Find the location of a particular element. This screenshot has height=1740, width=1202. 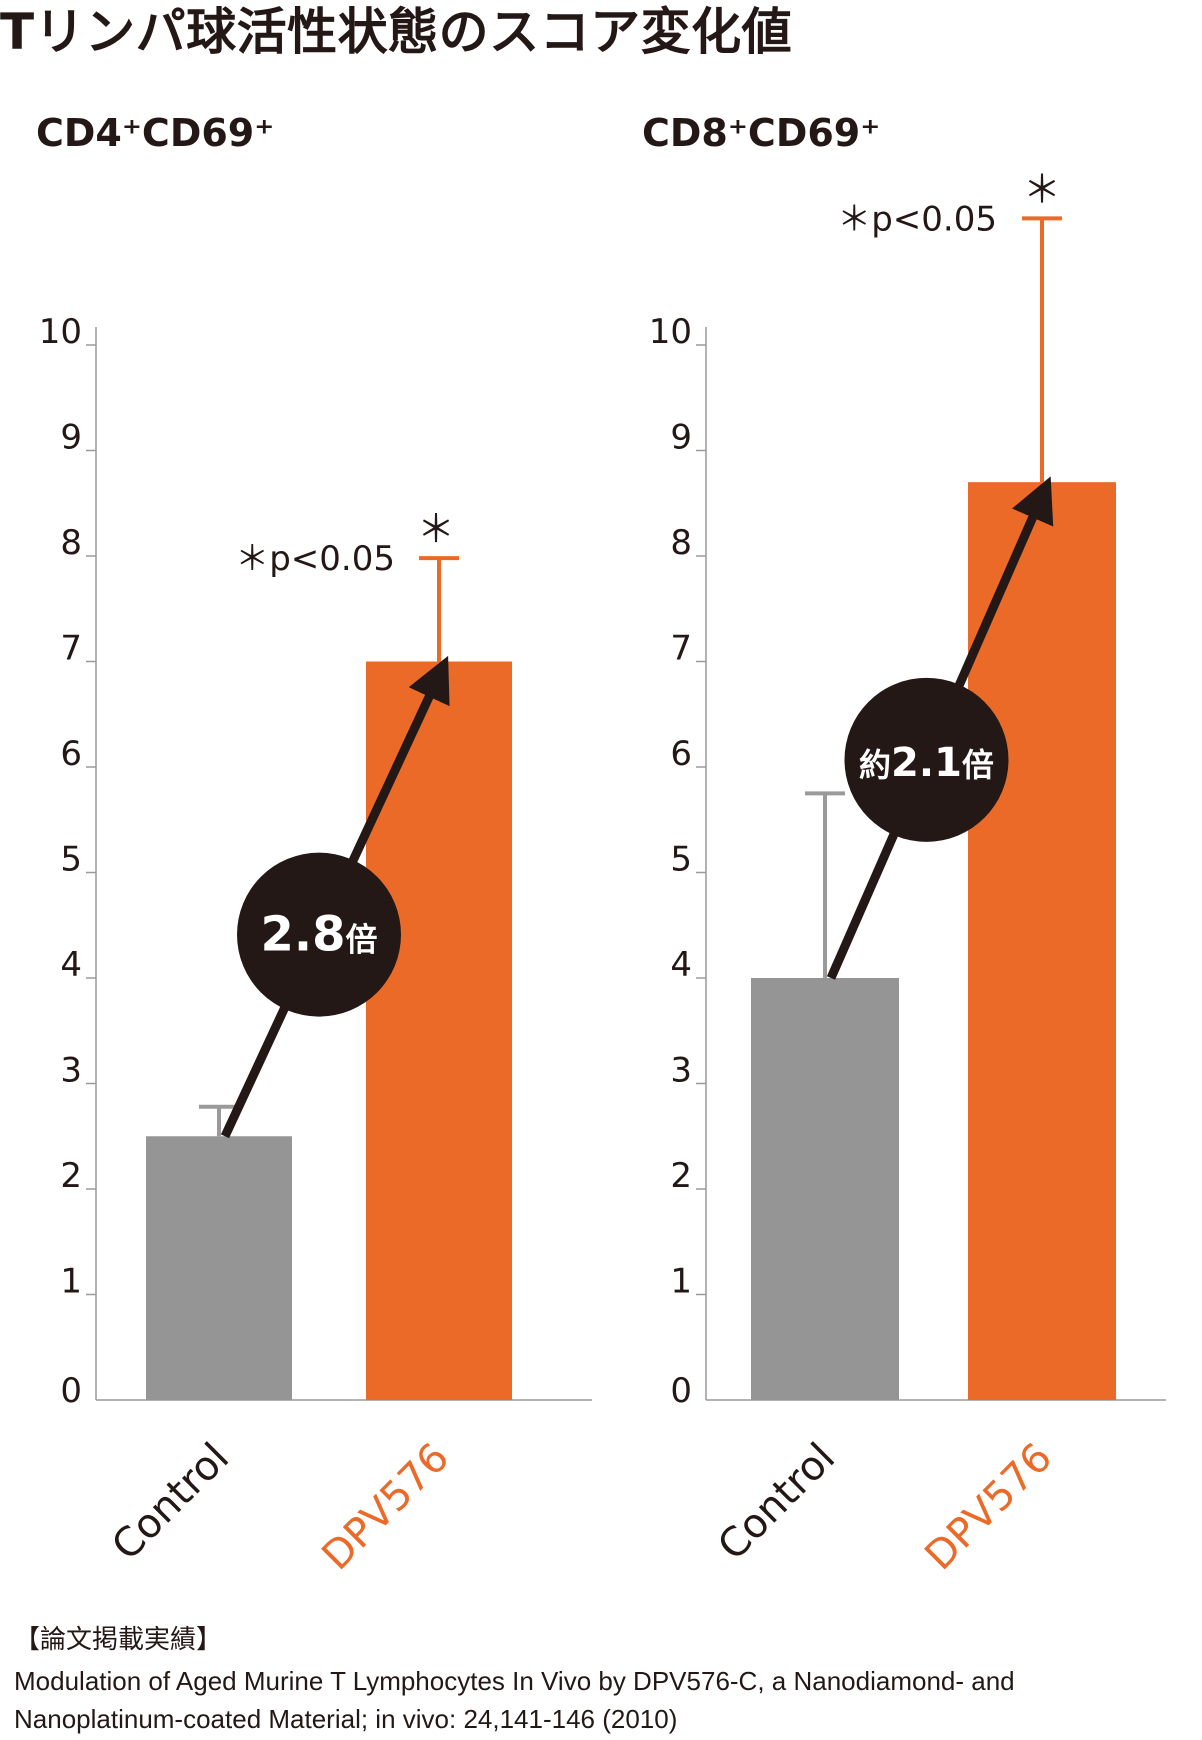

fold-change-label: 約2.1倍 is located at coordinates (926, 763).